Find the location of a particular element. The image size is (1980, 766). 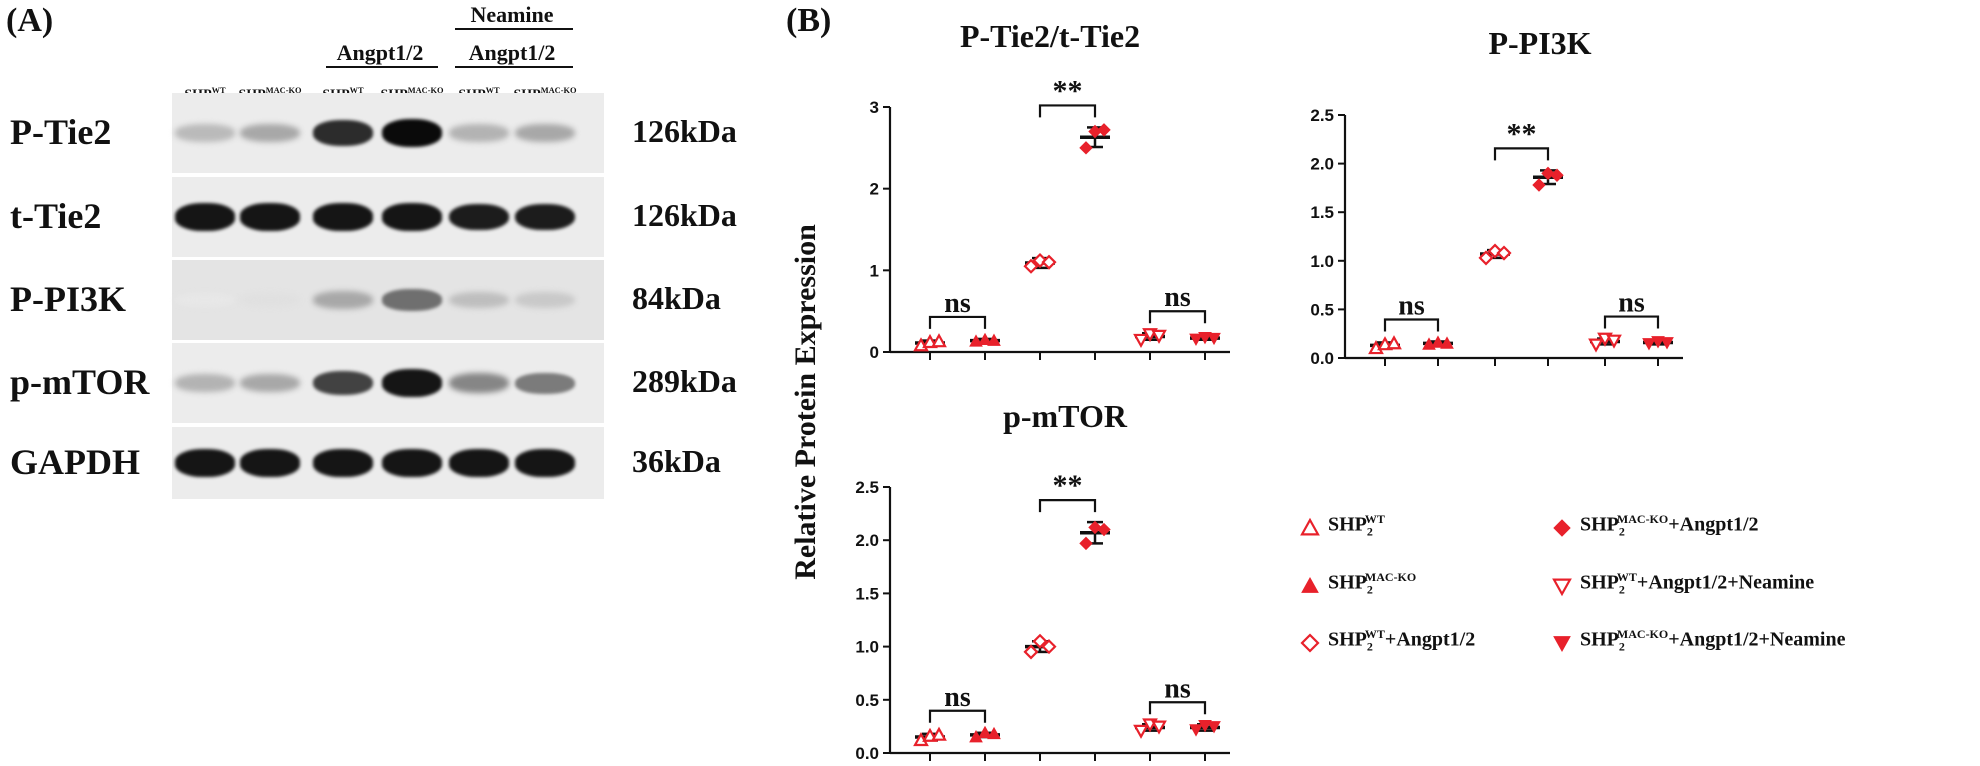

legend-item: SHP2MAC-KO+Angpt1/2 is located at coordinates (1669, 525).